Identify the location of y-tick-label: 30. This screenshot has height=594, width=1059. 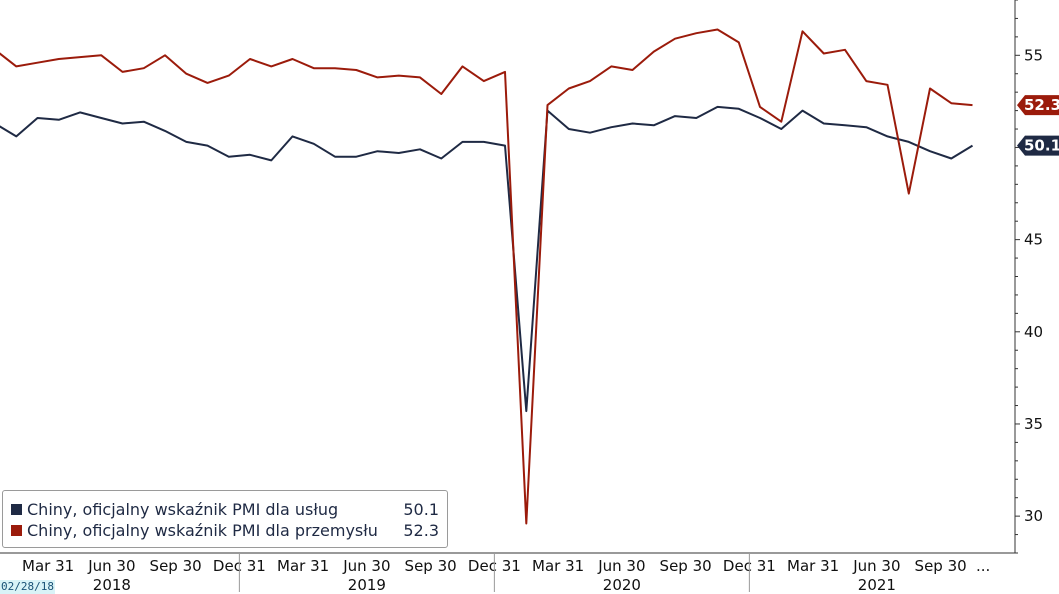
(1033, 516).